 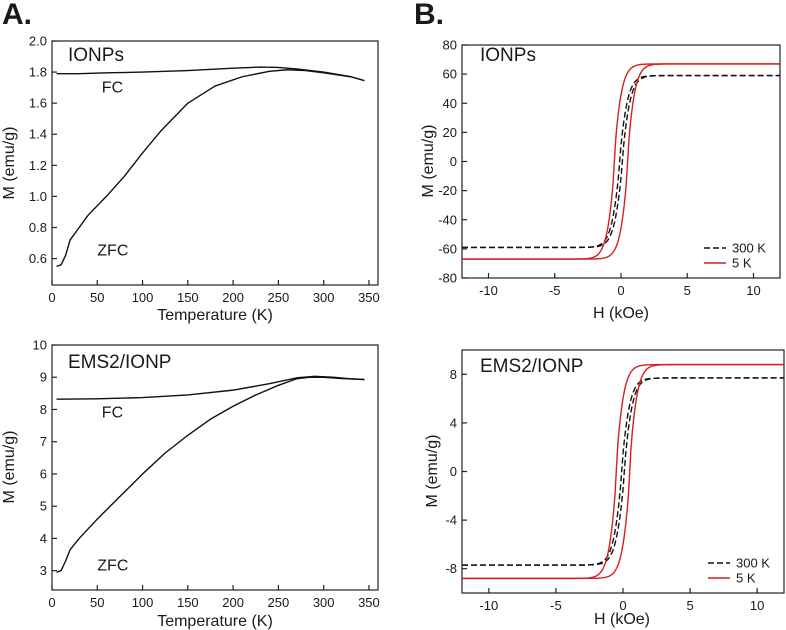 What do you see at coordinates (43, 506) in the screenshot?
I see `y-tick-label: 5` at bounding box center [43, 506].